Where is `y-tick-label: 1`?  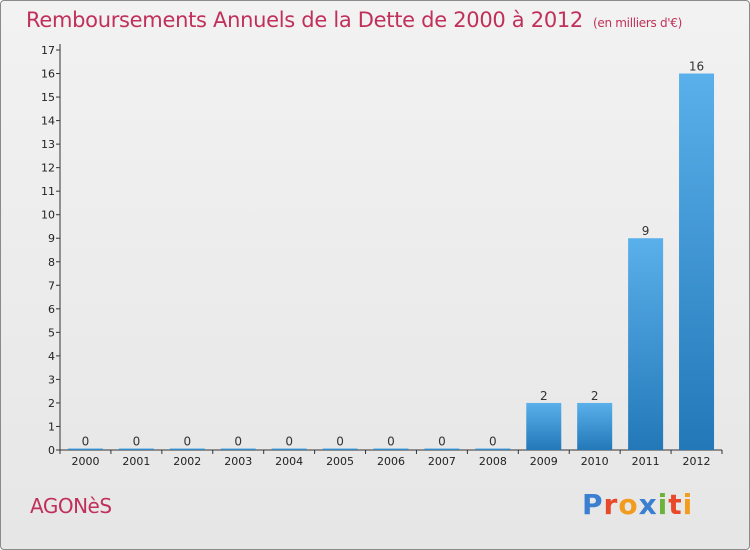
y-tick-label: 1 is located at coordinates (51, 426).